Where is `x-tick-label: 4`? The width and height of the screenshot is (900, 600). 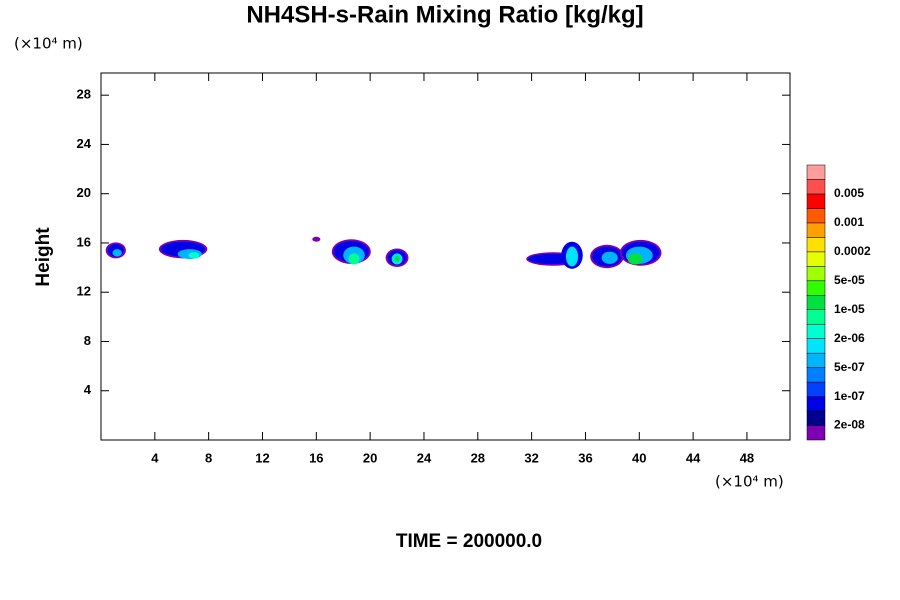 x-tick-label: 4 is located at coordinates (155, 457).